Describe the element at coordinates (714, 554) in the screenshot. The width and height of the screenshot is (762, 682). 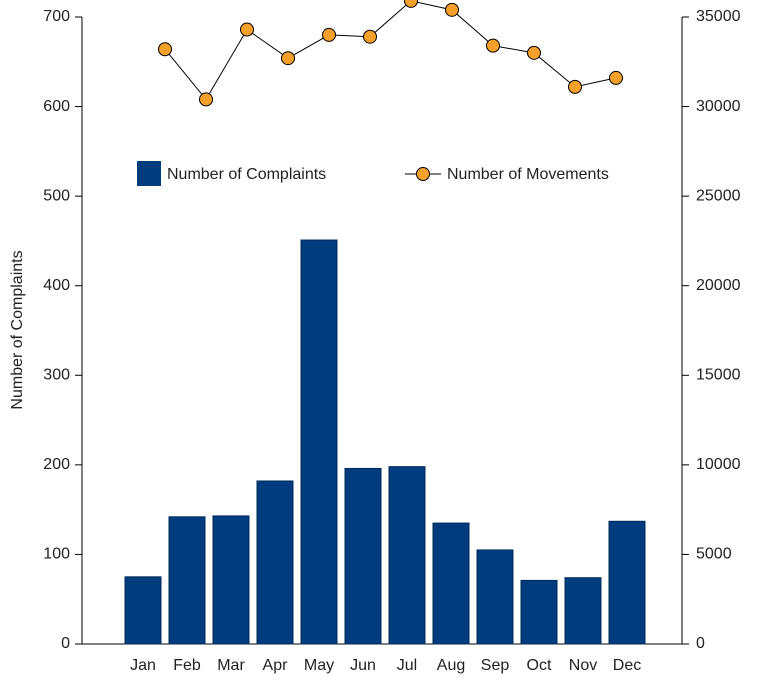
I see `y2-tick-label: 5000` at that location.